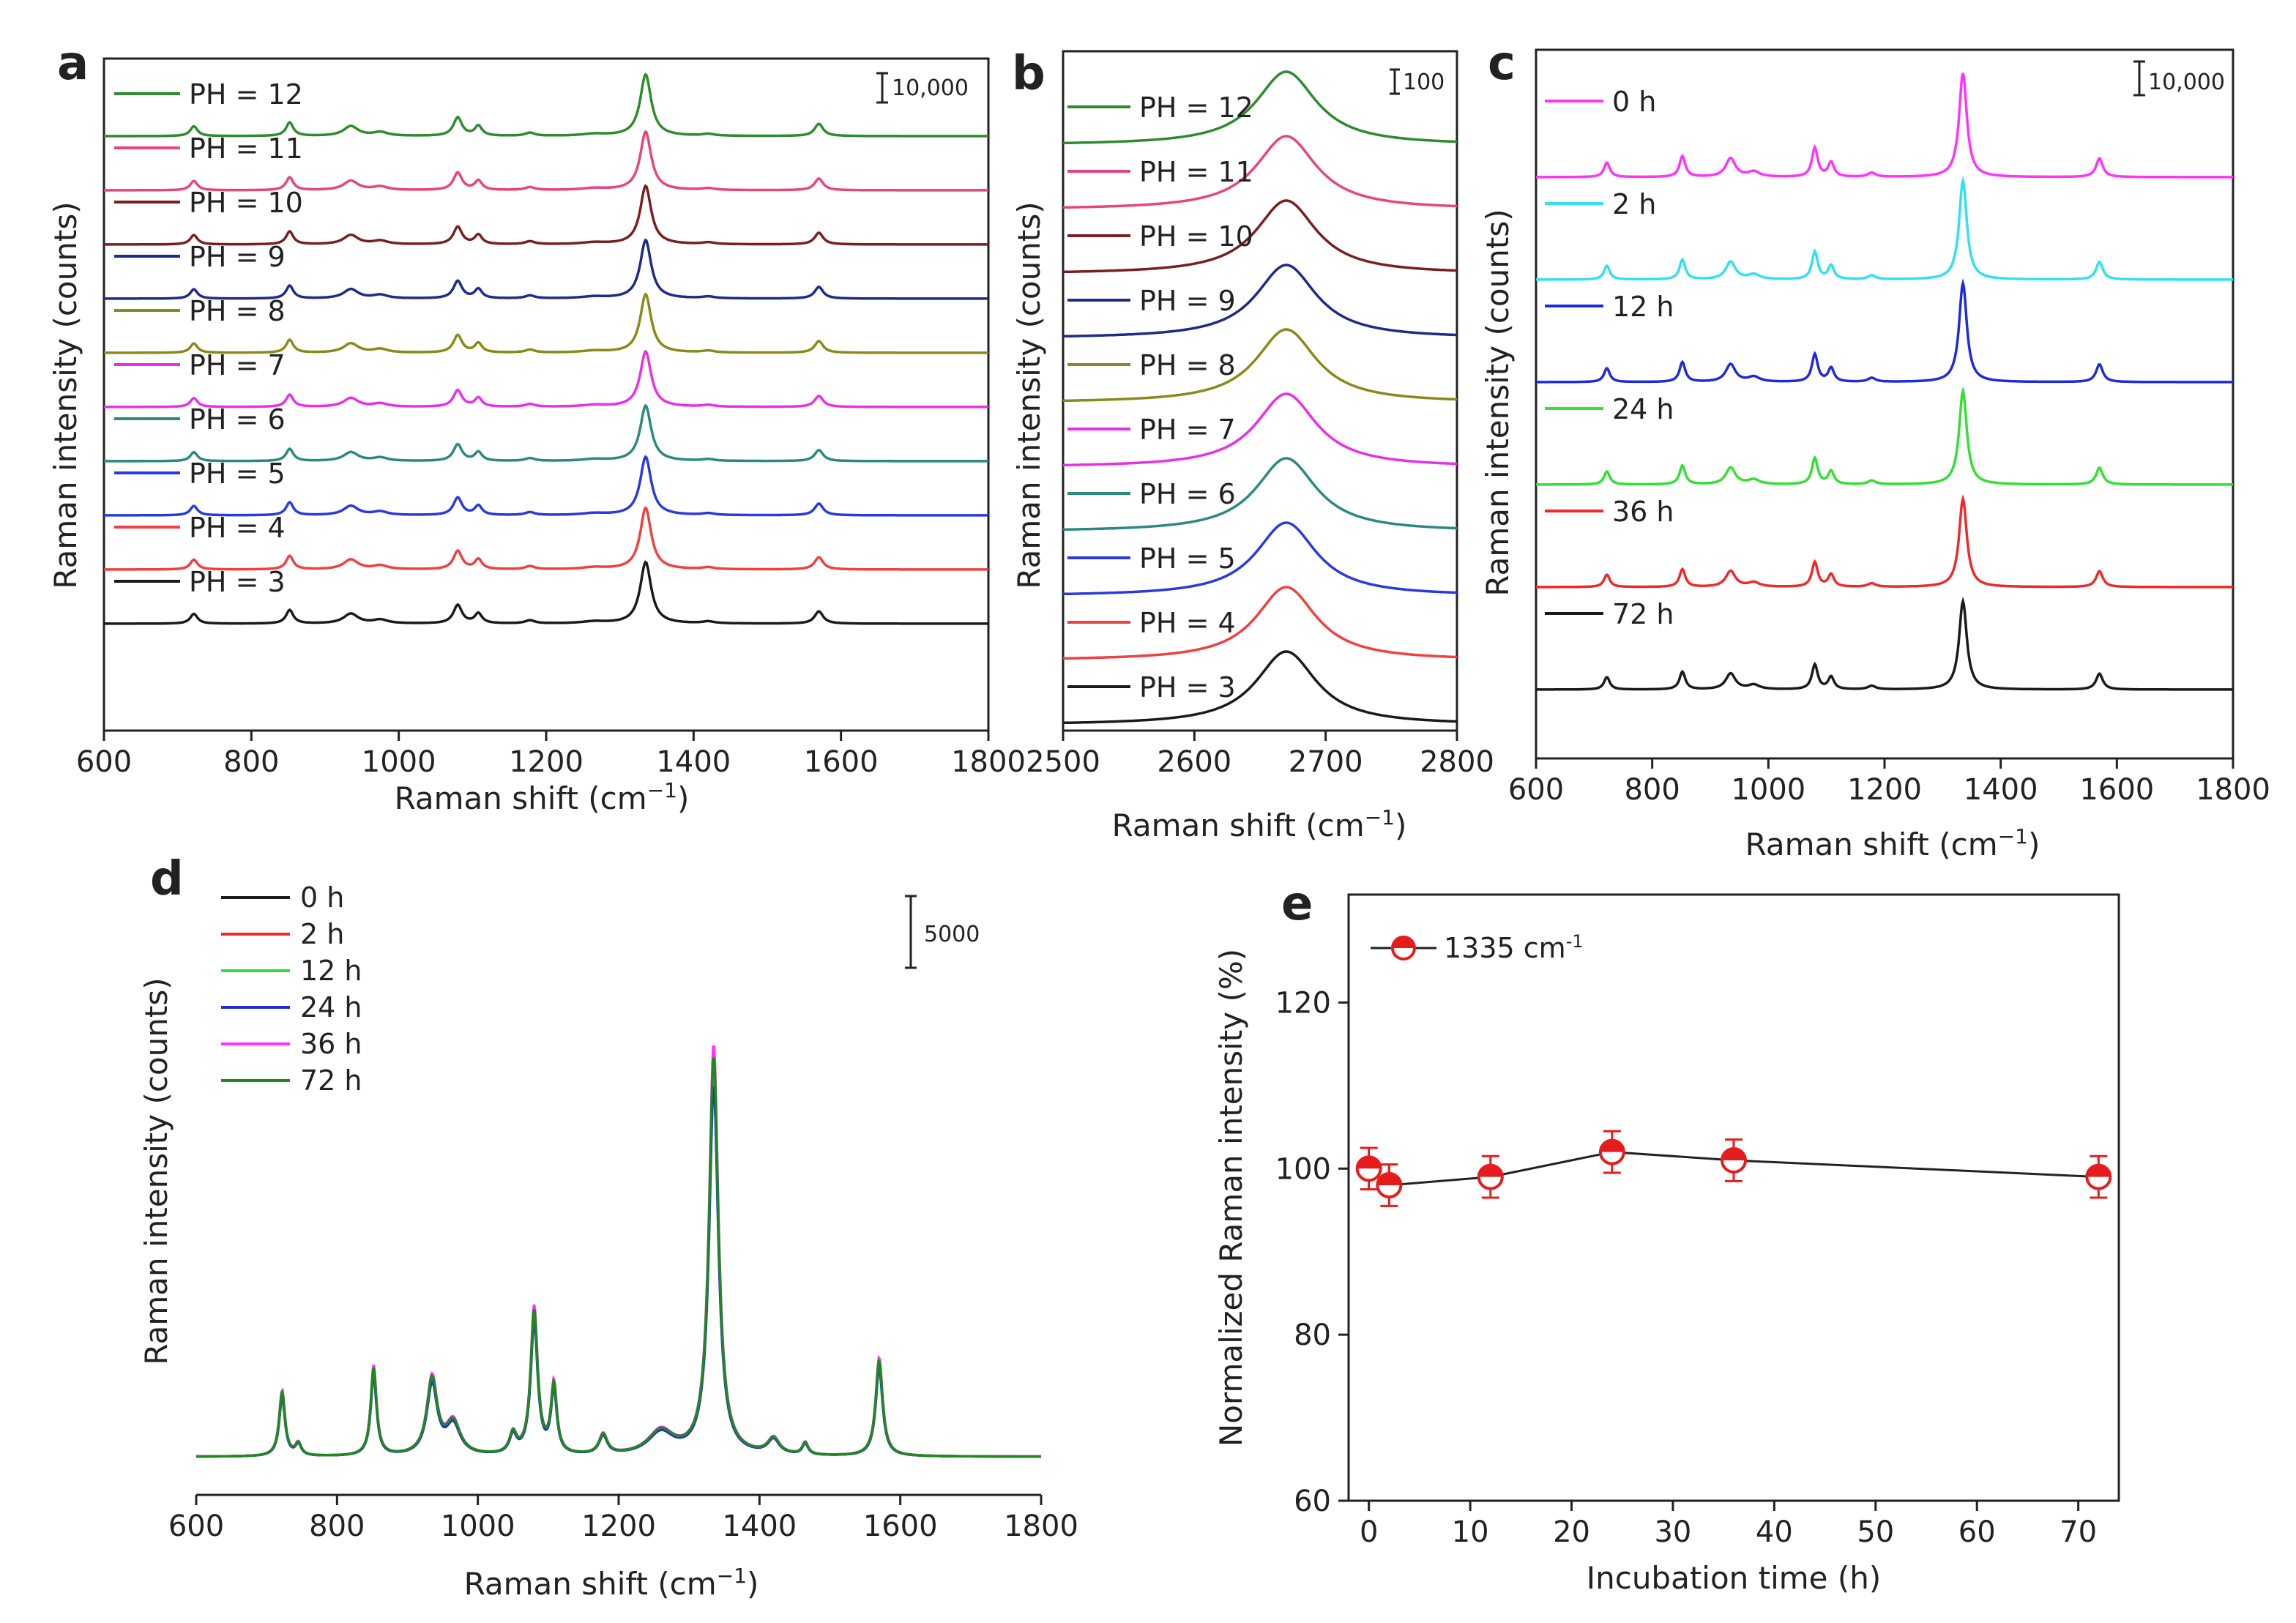  Describe the element at coordinates (1536, 790) in the screenshot. I see `panel-c-x-tick-label: 600` at that location.